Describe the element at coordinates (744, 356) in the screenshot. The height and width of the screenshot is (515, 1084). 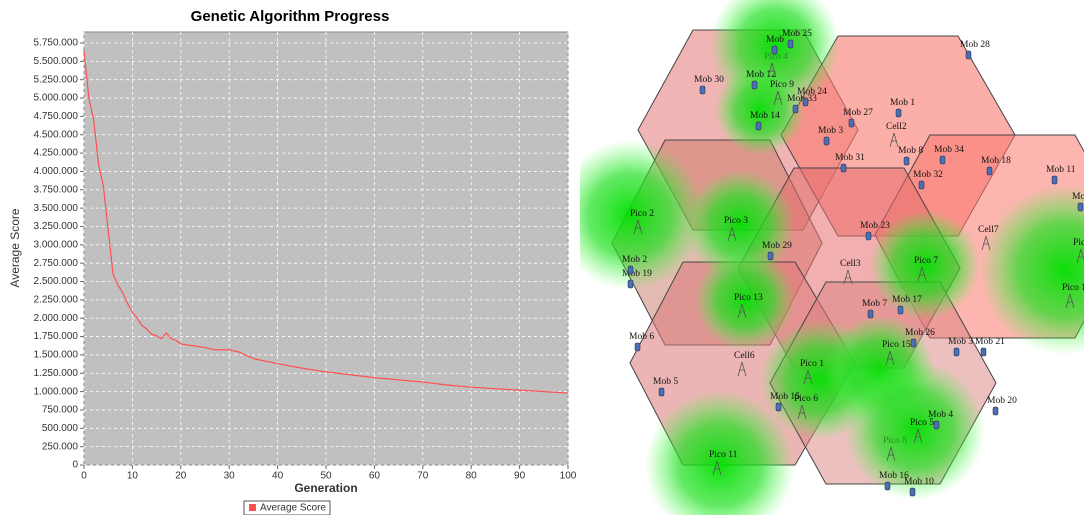
I see `node-label: Cell6` at that location.